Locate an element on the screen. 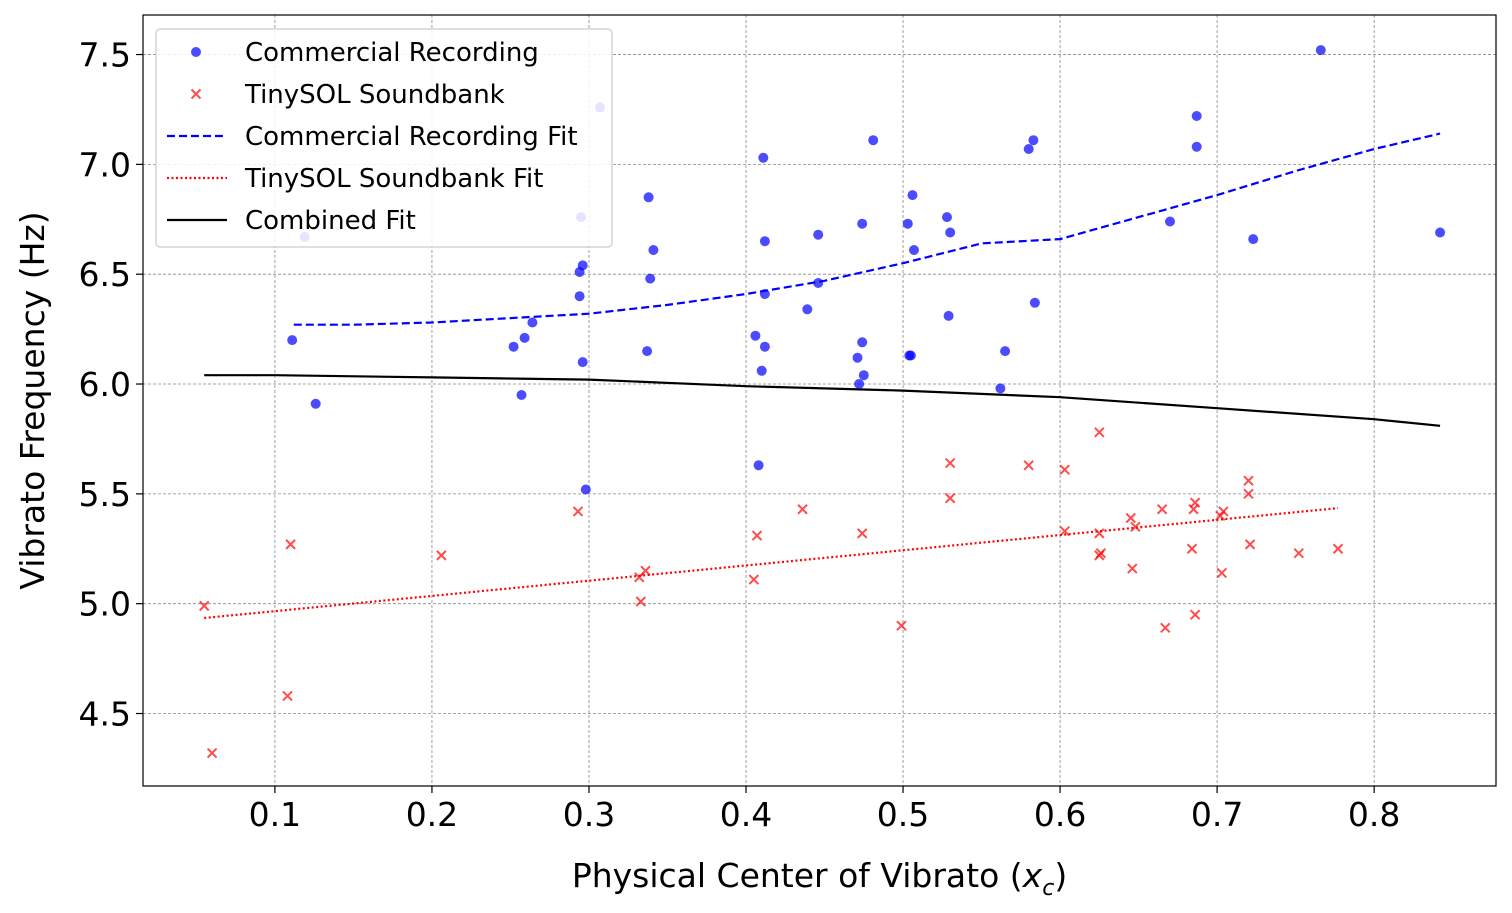 This screenshot has width=1512, height=913. y-axis-label: Vibrato Frequency (Hz) is located at coordinates (32, 400).